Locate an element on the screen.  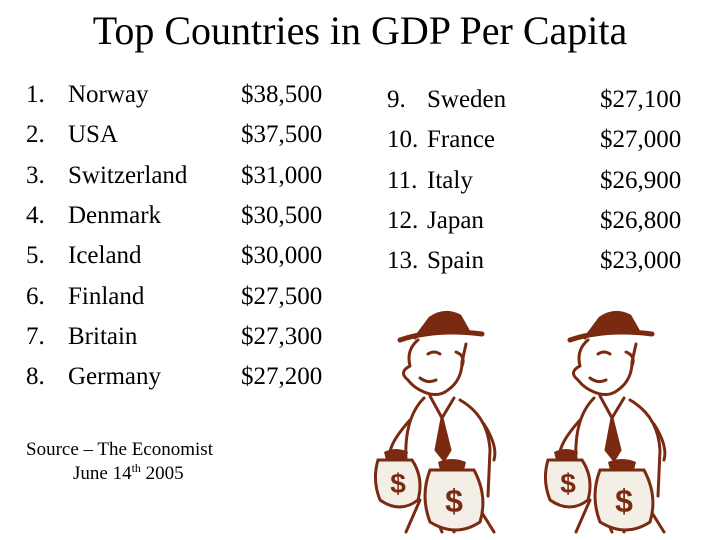
rank-number: 7. is located at coordinates (35, 336).